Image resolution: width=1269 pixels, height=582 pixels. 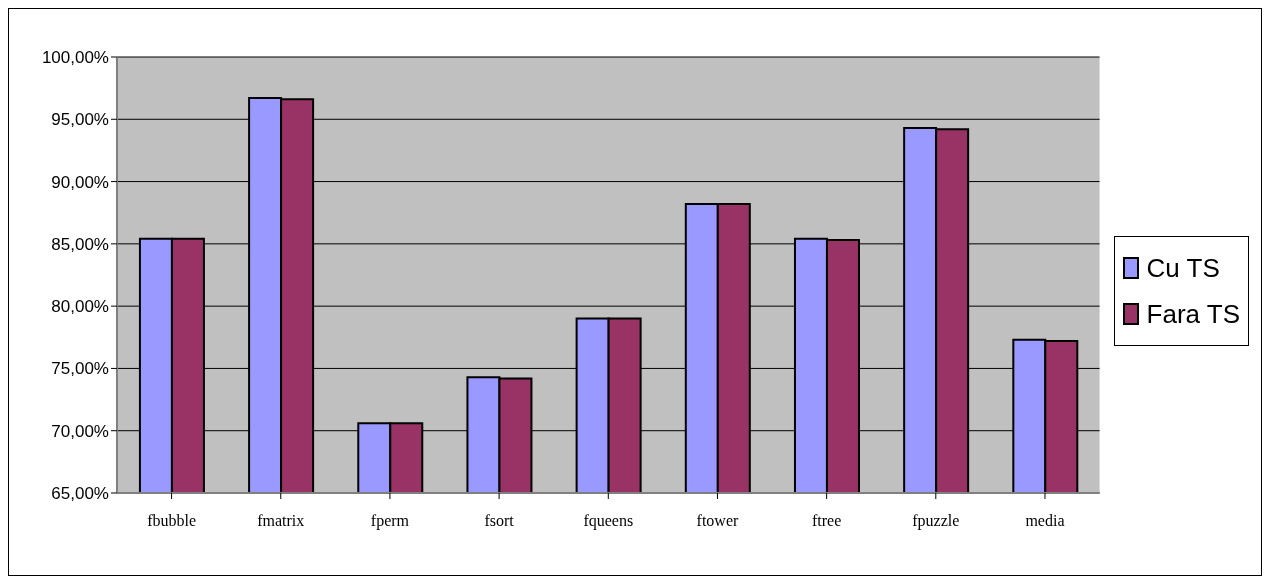 I want to click on x-tick-label: fperm, so click(x=390, y=521).